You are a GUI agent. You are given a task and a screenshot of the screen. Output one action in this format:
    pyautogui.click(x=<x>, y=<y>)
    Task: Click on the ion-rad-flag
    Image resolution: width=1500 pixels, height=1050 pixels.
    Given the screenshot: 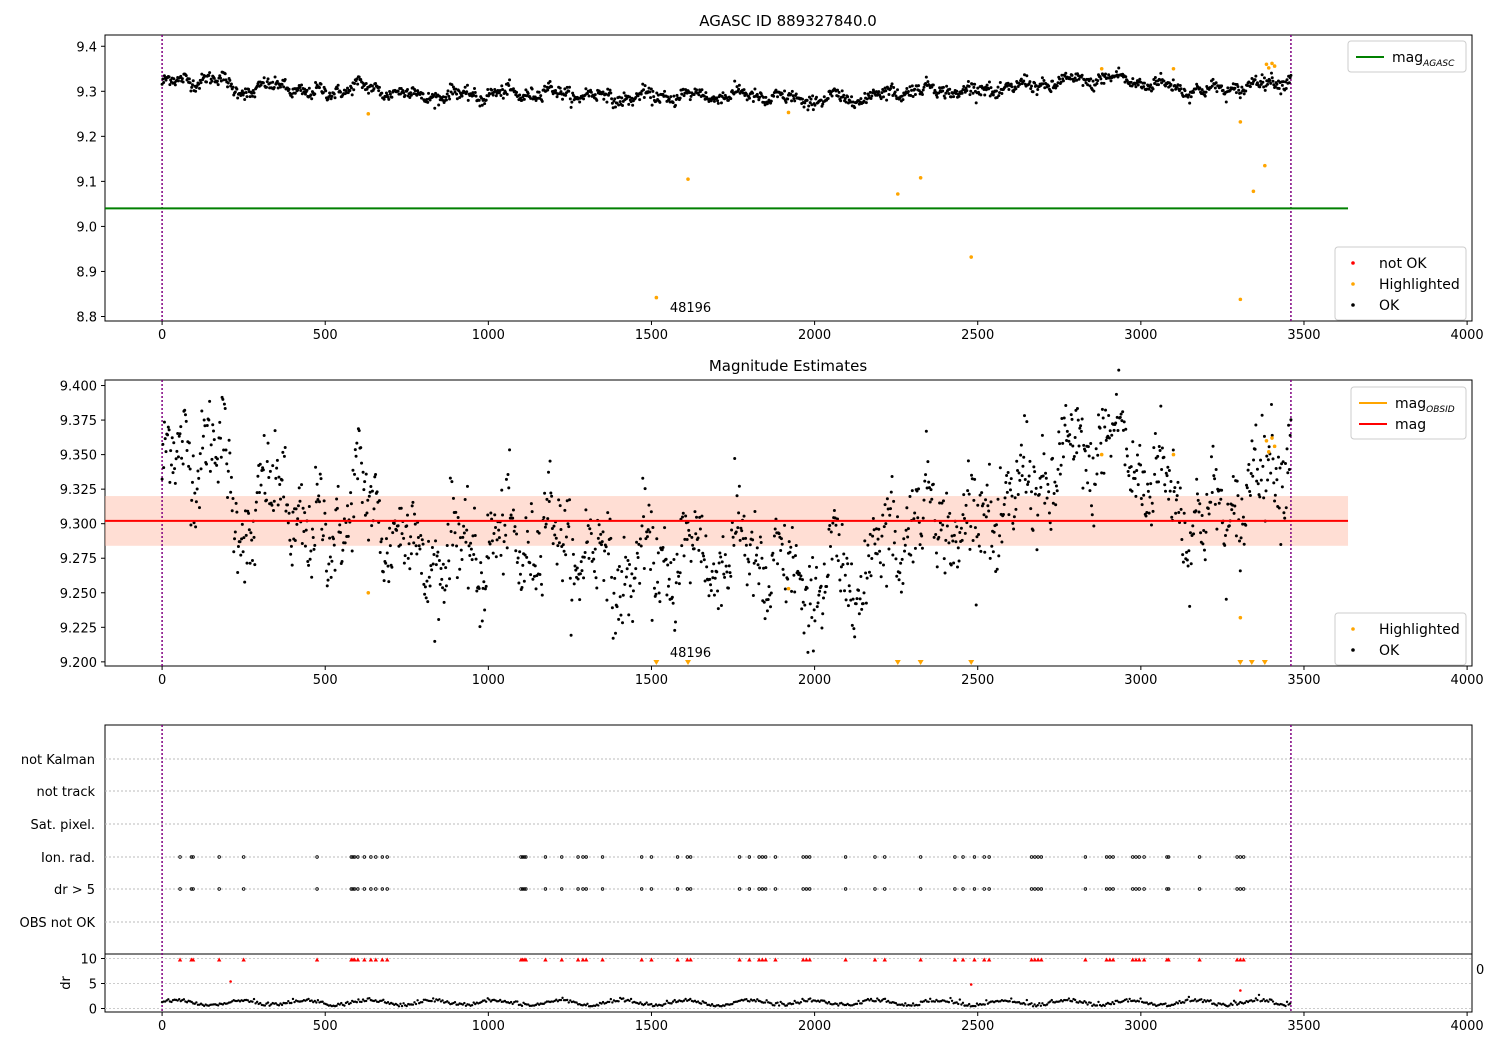 What is the action you would take?
    pyautogui.click(x=955, y=857)
    